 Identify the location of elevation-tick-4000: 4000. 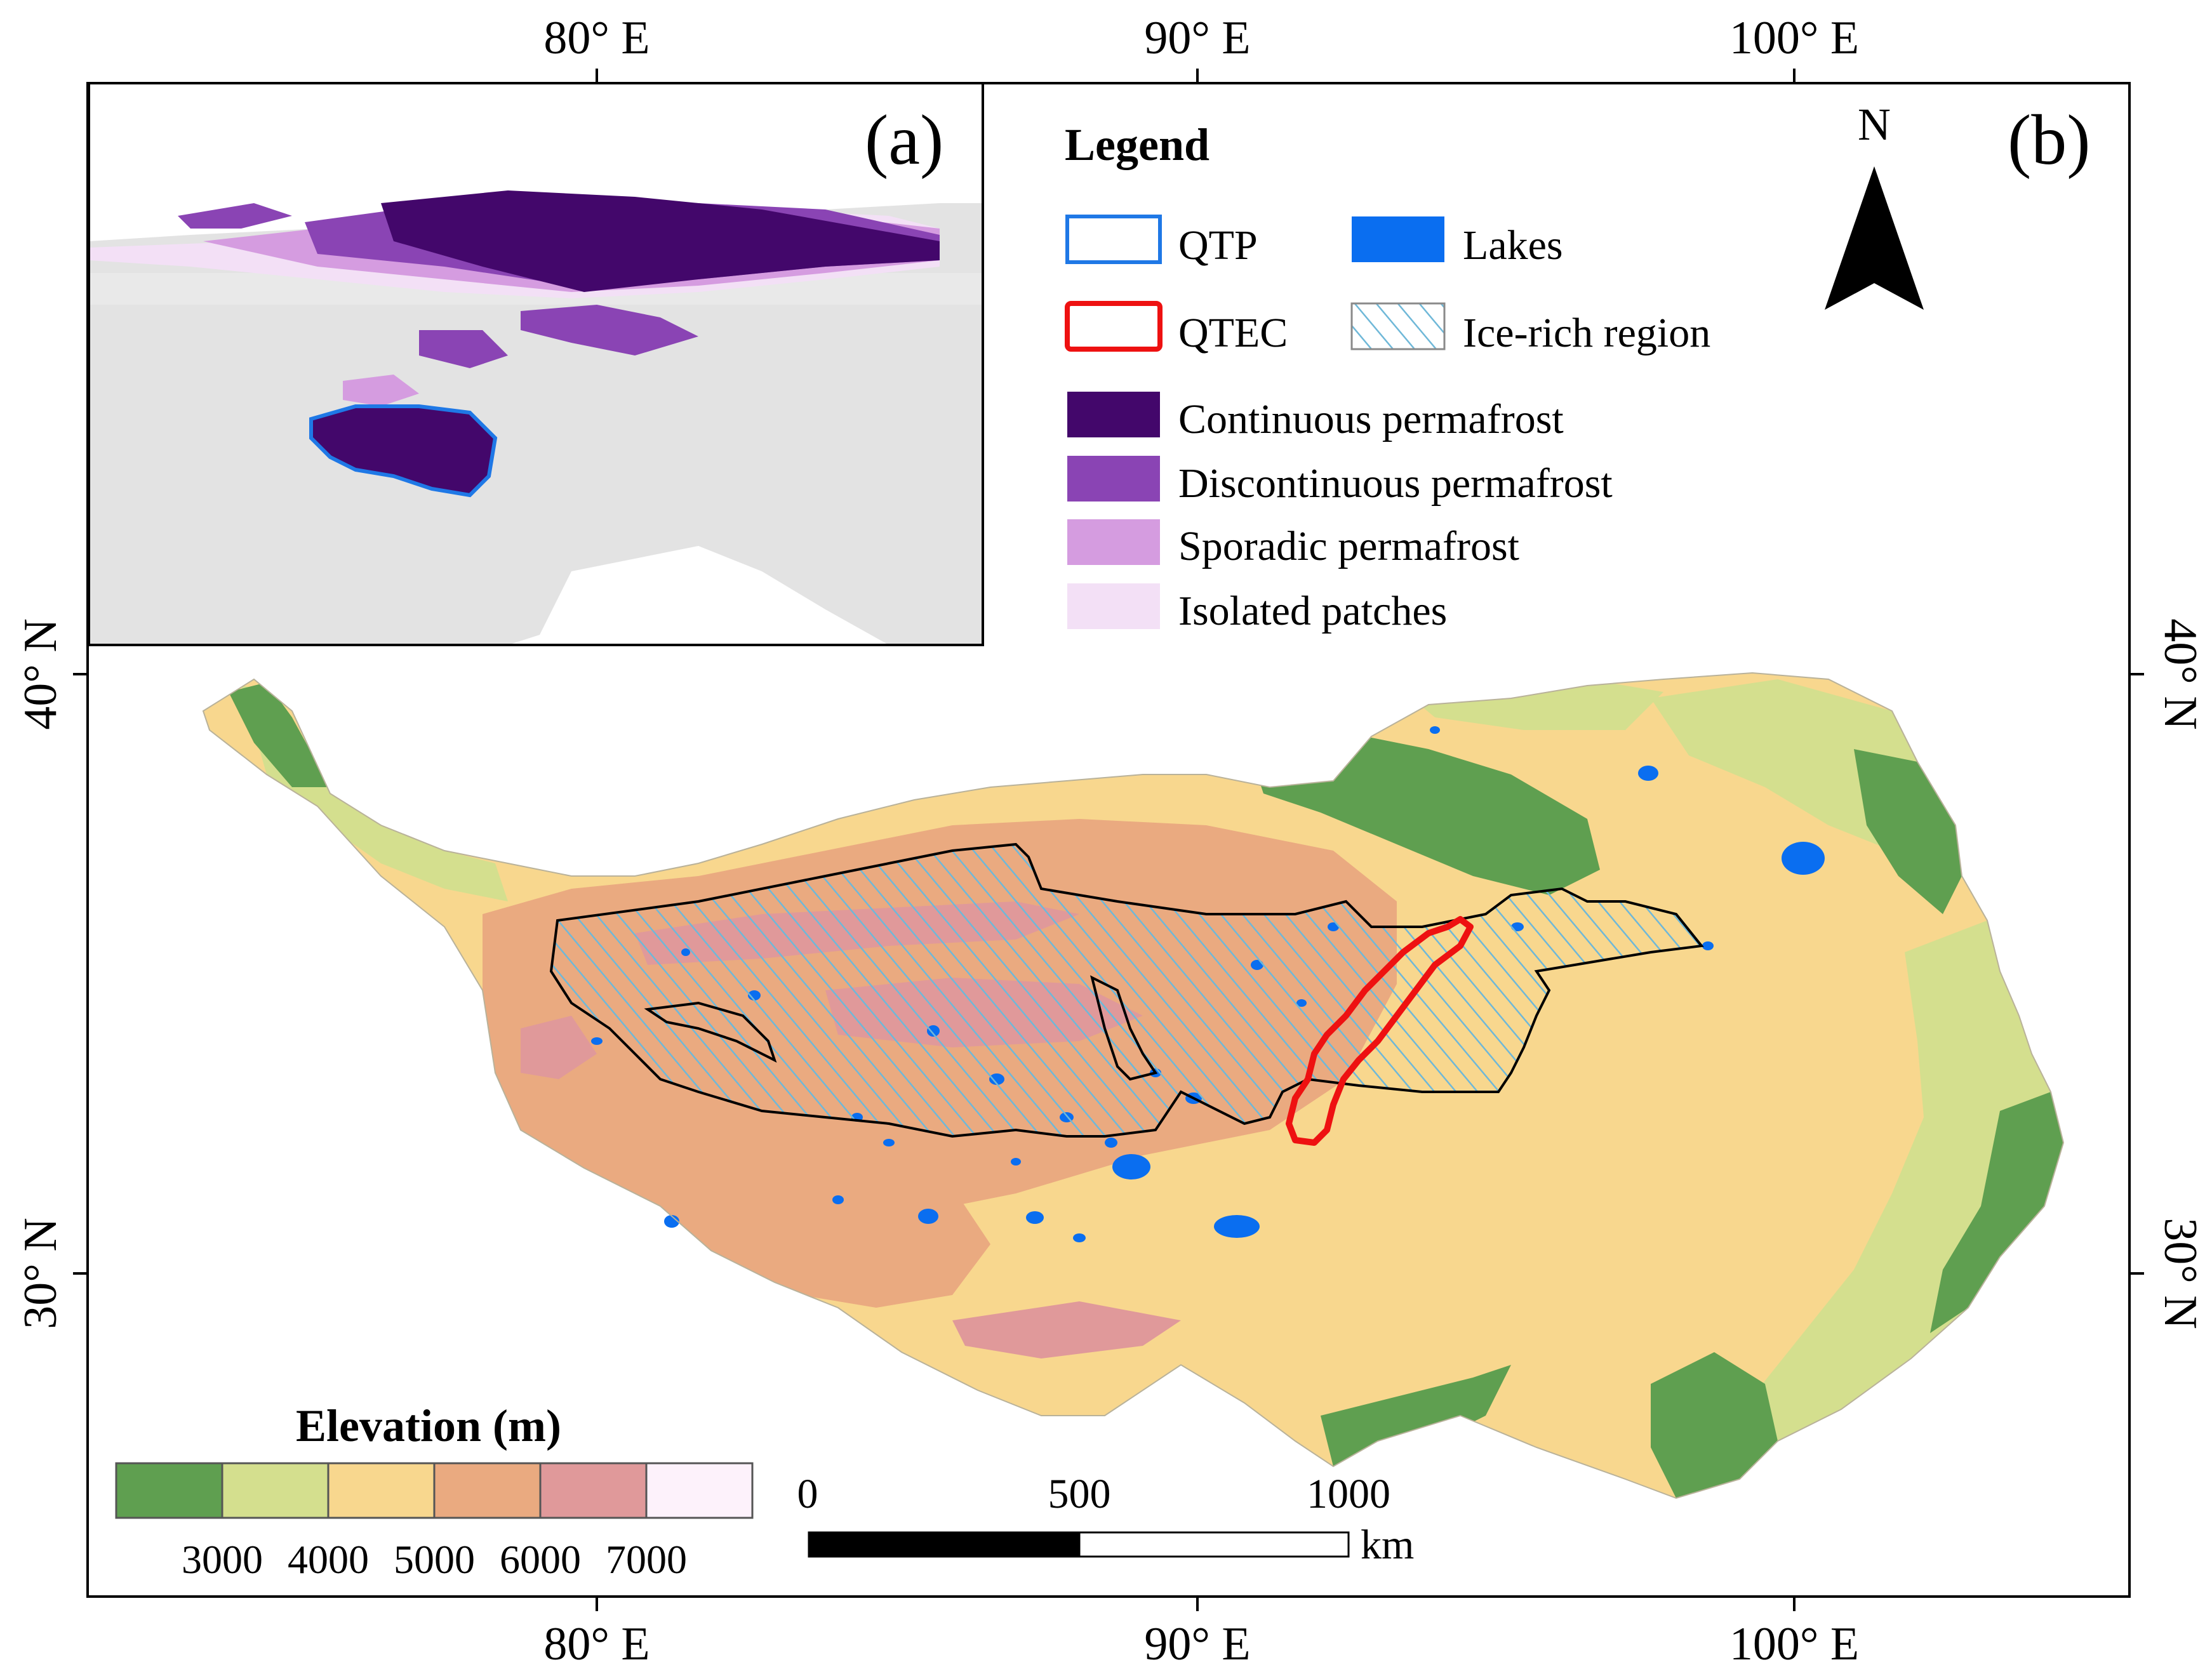
(329, 1559).